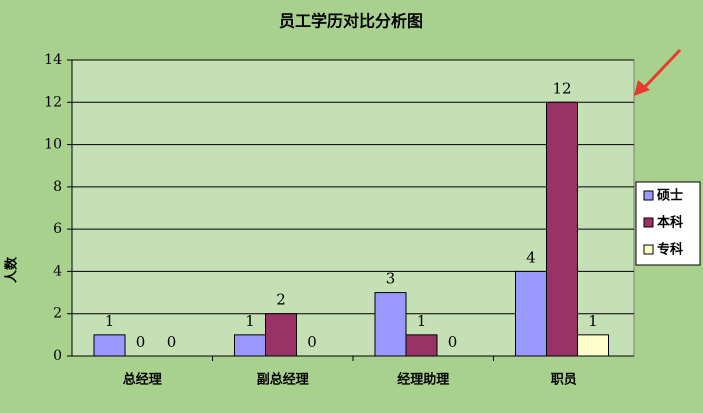 This screenshot has height=413, width=703. I want to click on legend-label: 硕士, so click(670, 196).